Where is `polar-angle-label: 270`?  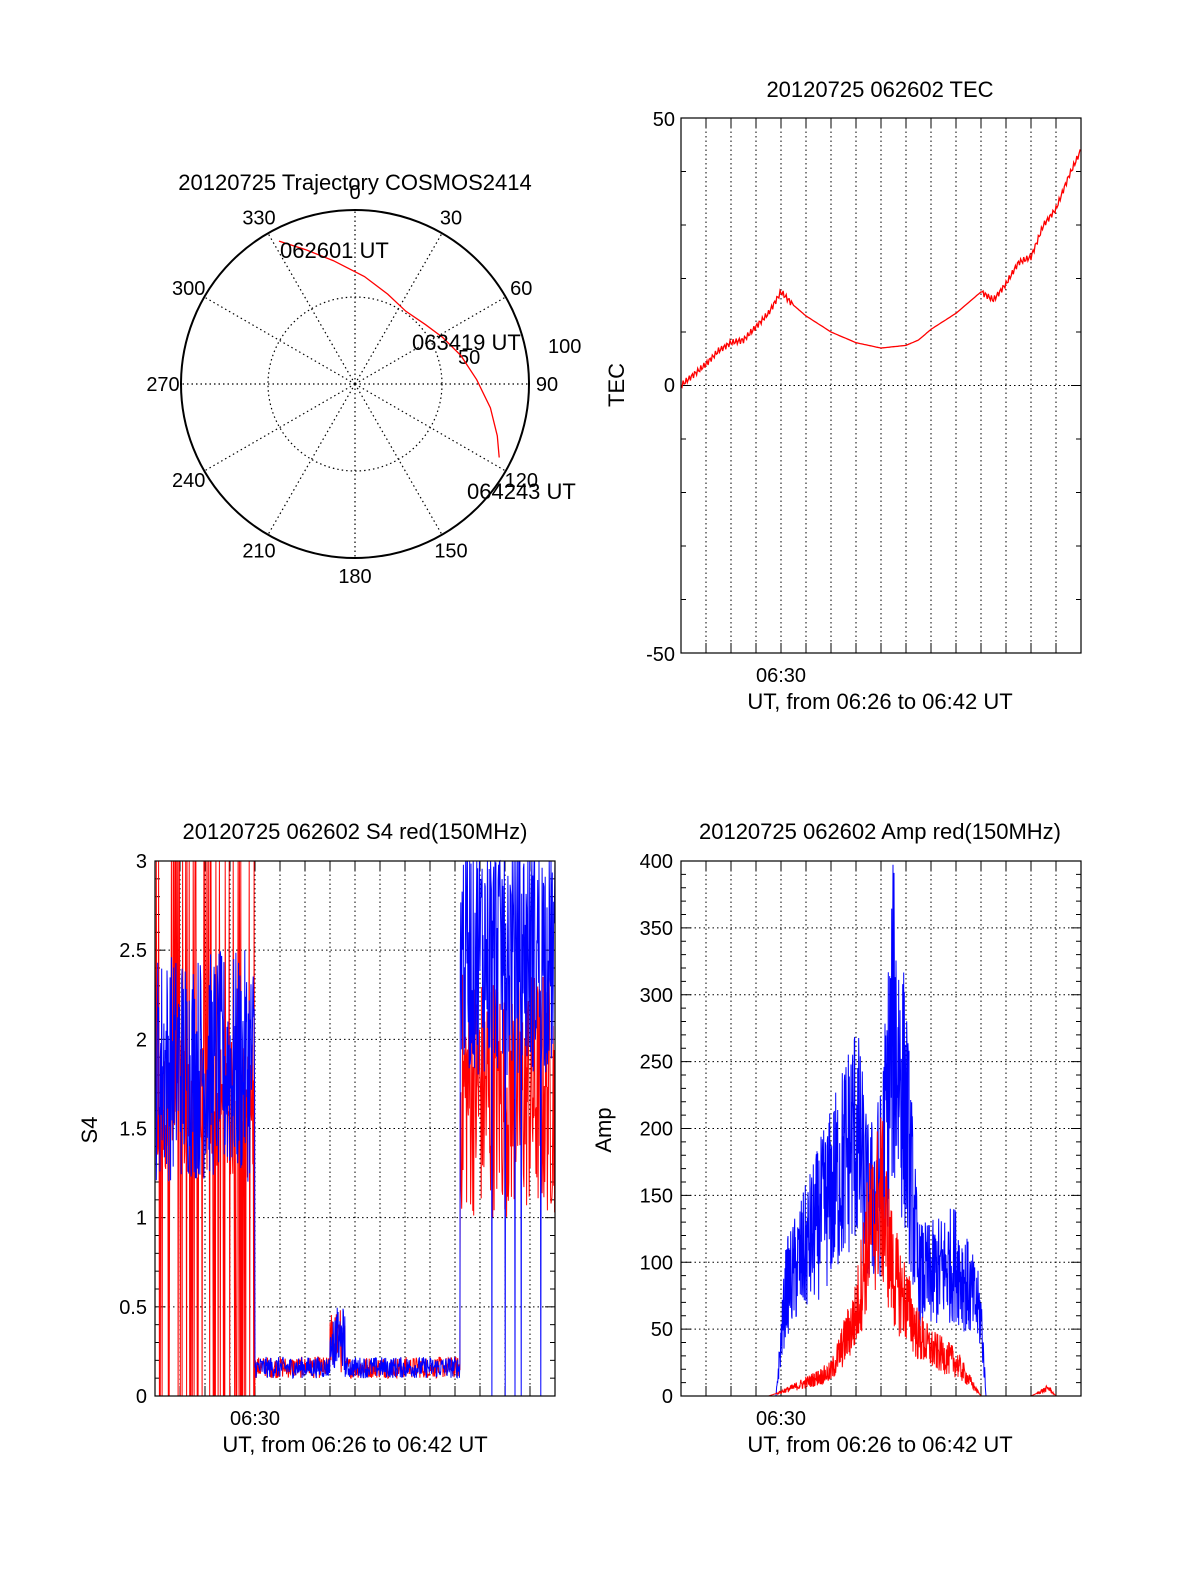 polar-angle-label: 270 is located at coordinates (162, 385).